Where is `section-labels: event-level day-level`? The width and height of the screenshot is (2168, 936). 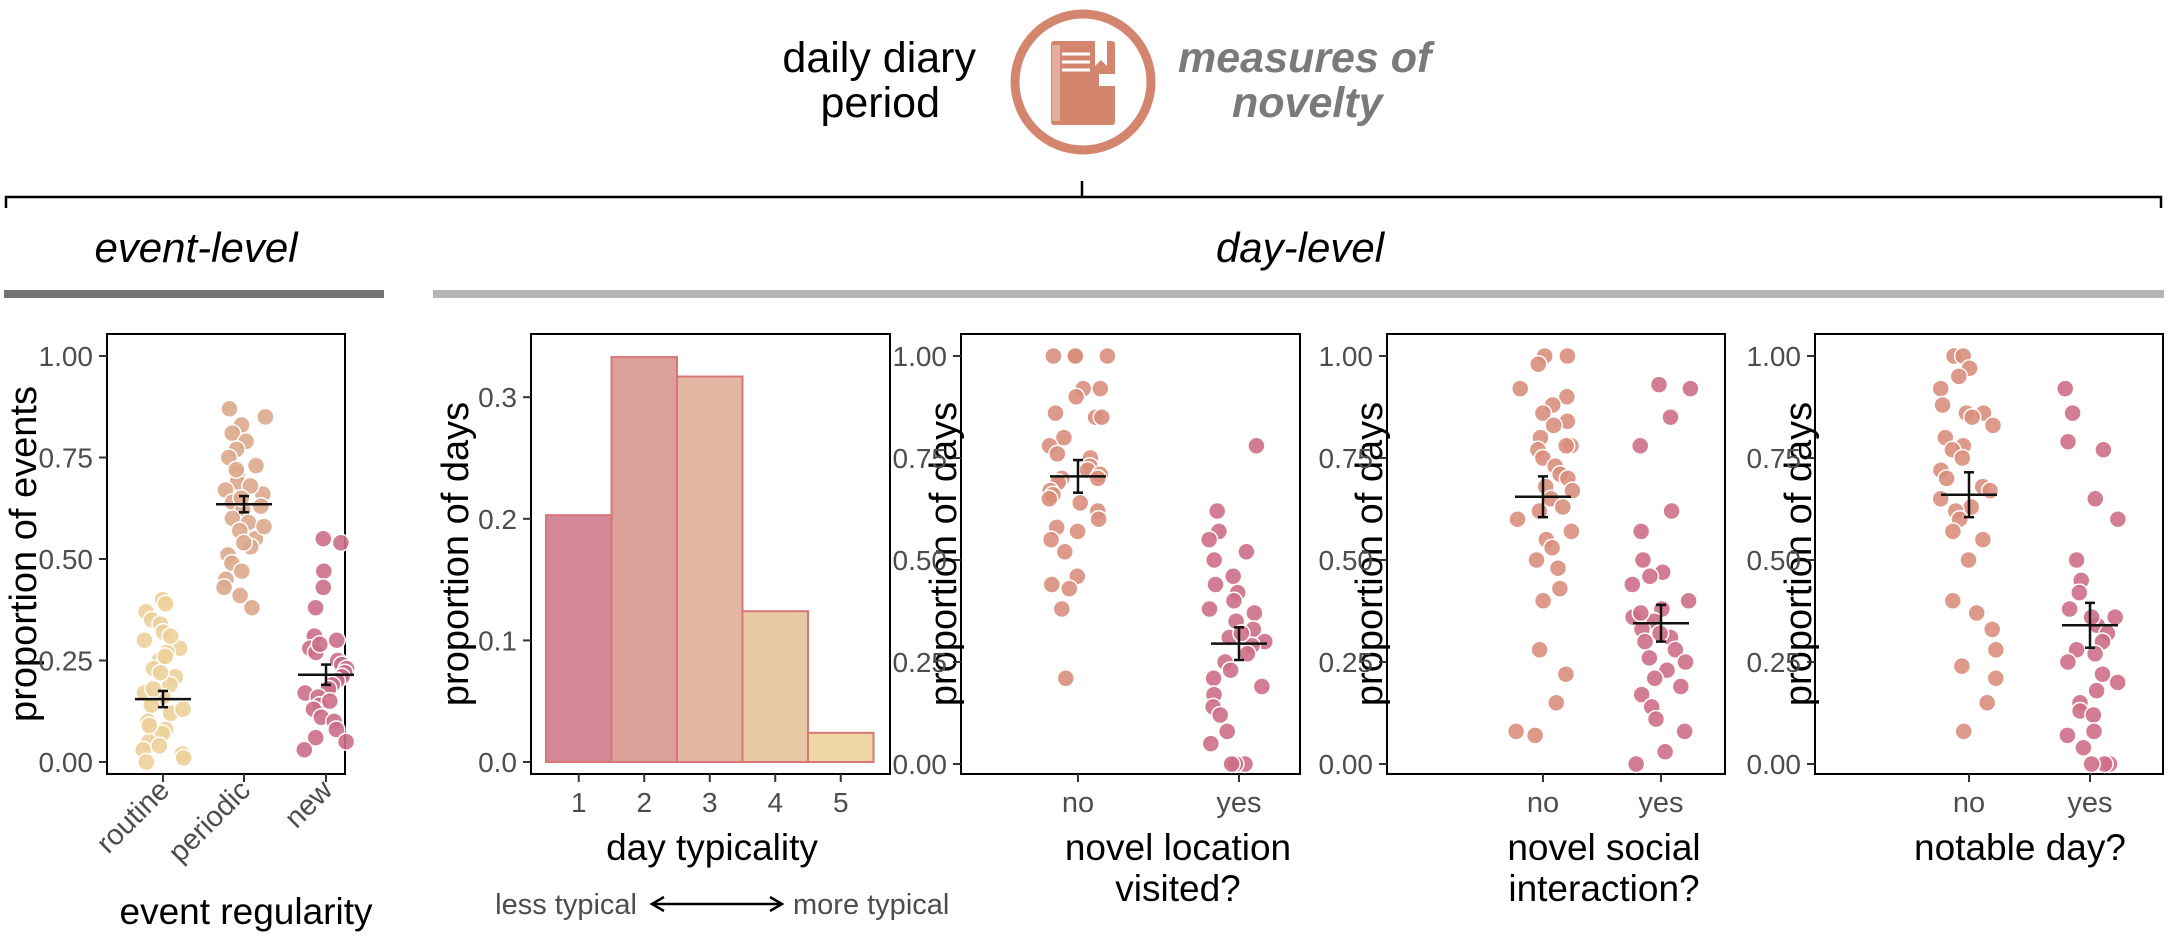 section-labels: event-level day-level is located at coordinates (1084, 261).